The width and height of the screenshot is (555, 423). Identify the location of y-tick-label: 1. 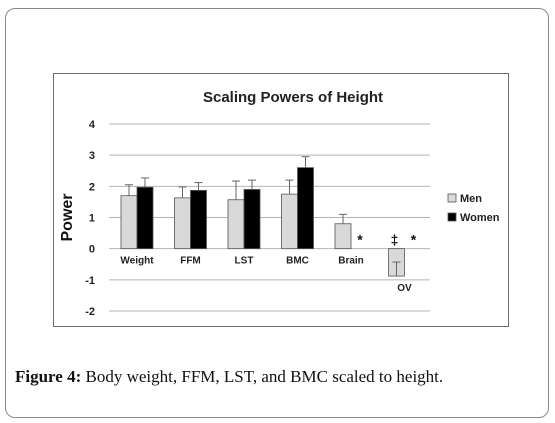
(92, 219).